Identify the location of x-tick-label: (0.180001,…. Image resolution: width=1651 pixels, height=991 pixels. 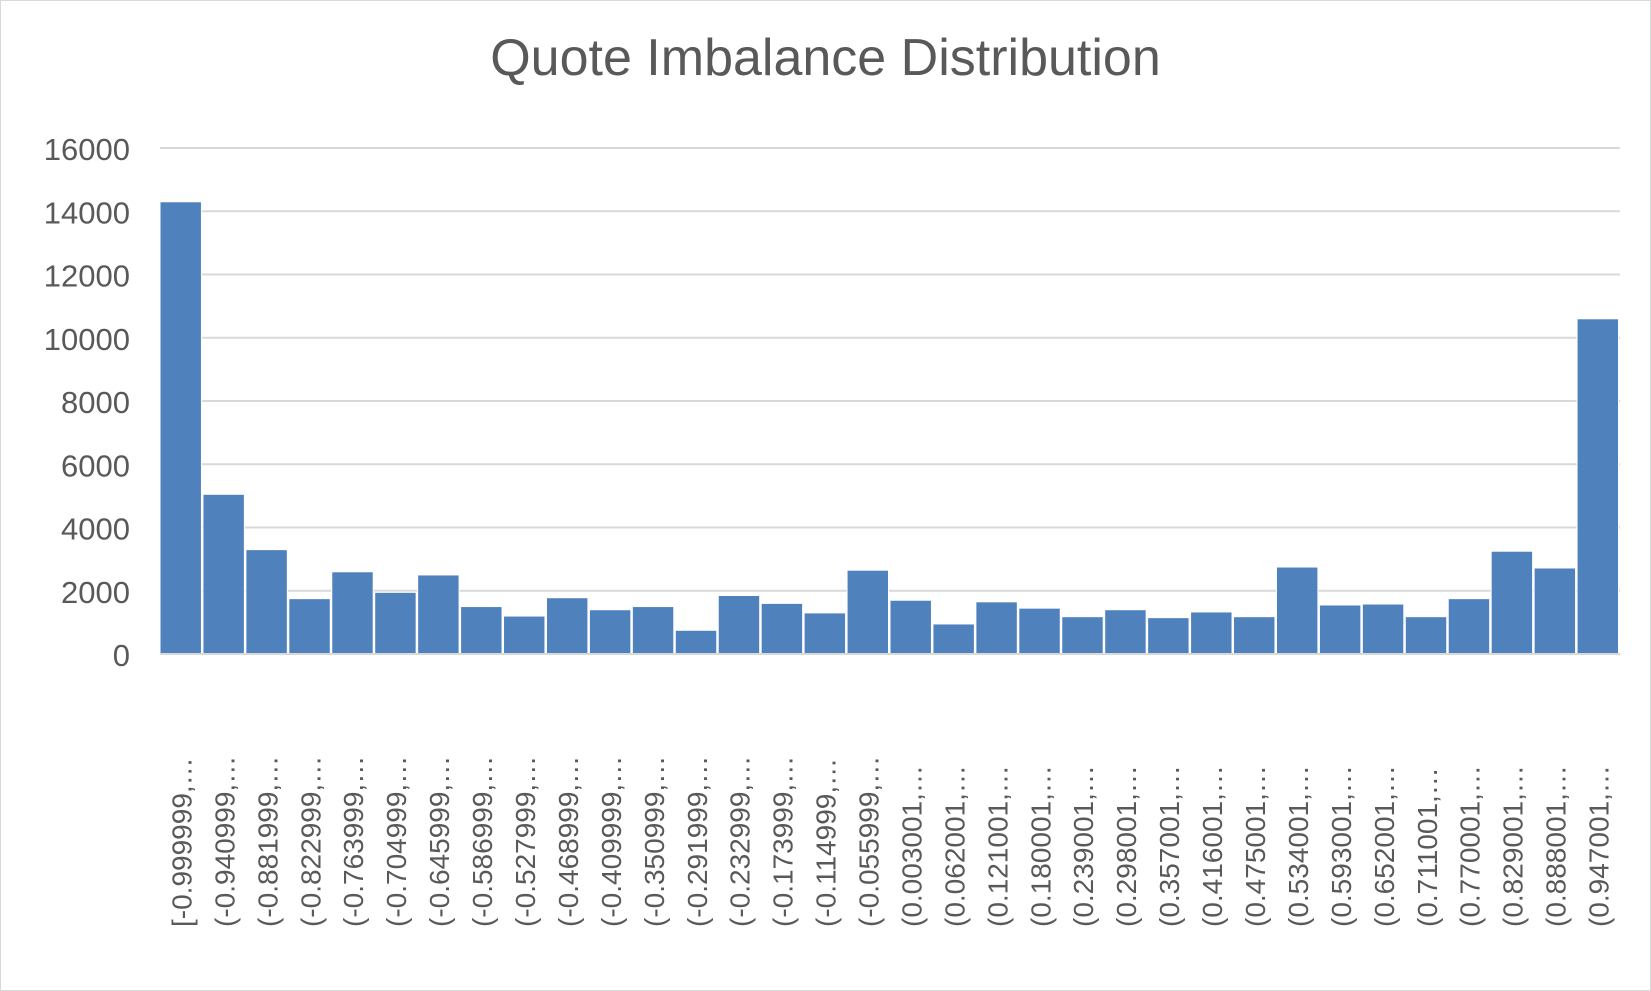
(1040, 846).